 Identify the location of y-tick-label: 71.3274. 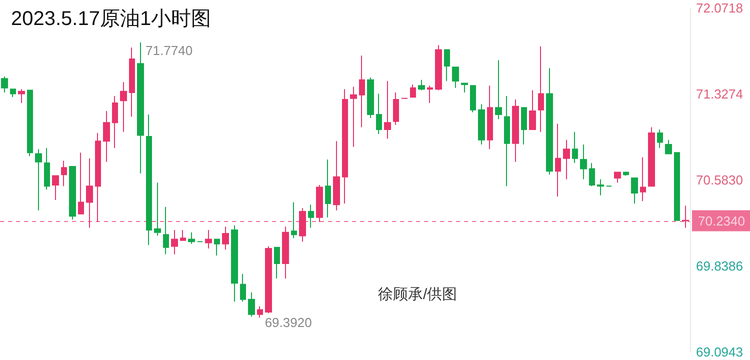
(719, 94).